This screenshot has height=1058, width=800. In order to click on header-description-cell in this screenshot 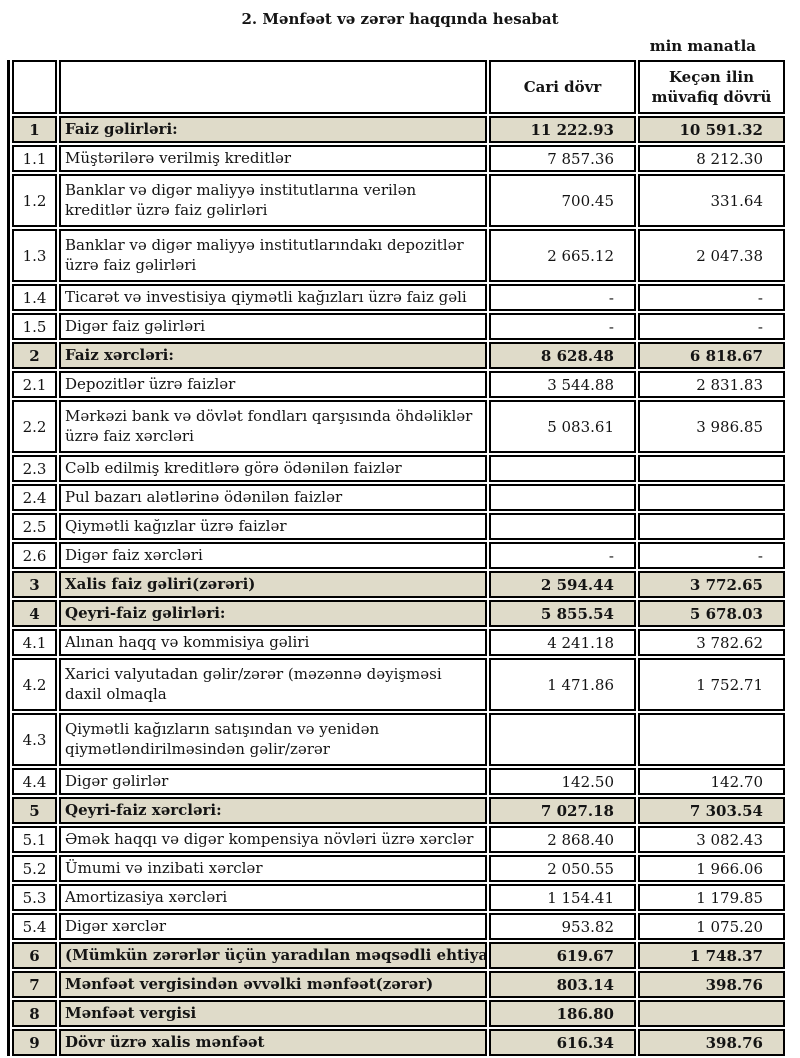, I will do `click(273, 87)`.